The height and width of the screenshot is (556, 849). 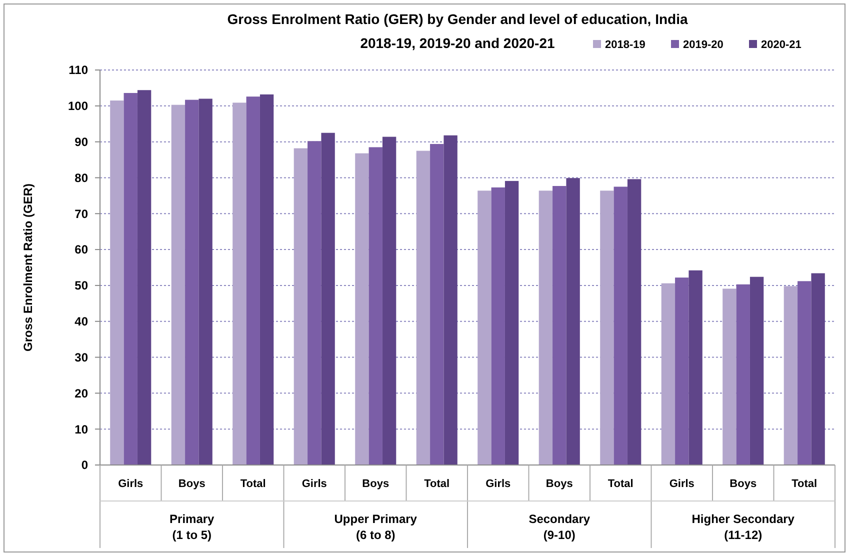 What do you see at coordinates (81, 177) in the screenshot?
I see `y-tick-label: 80` at bounding box center [81, 177].